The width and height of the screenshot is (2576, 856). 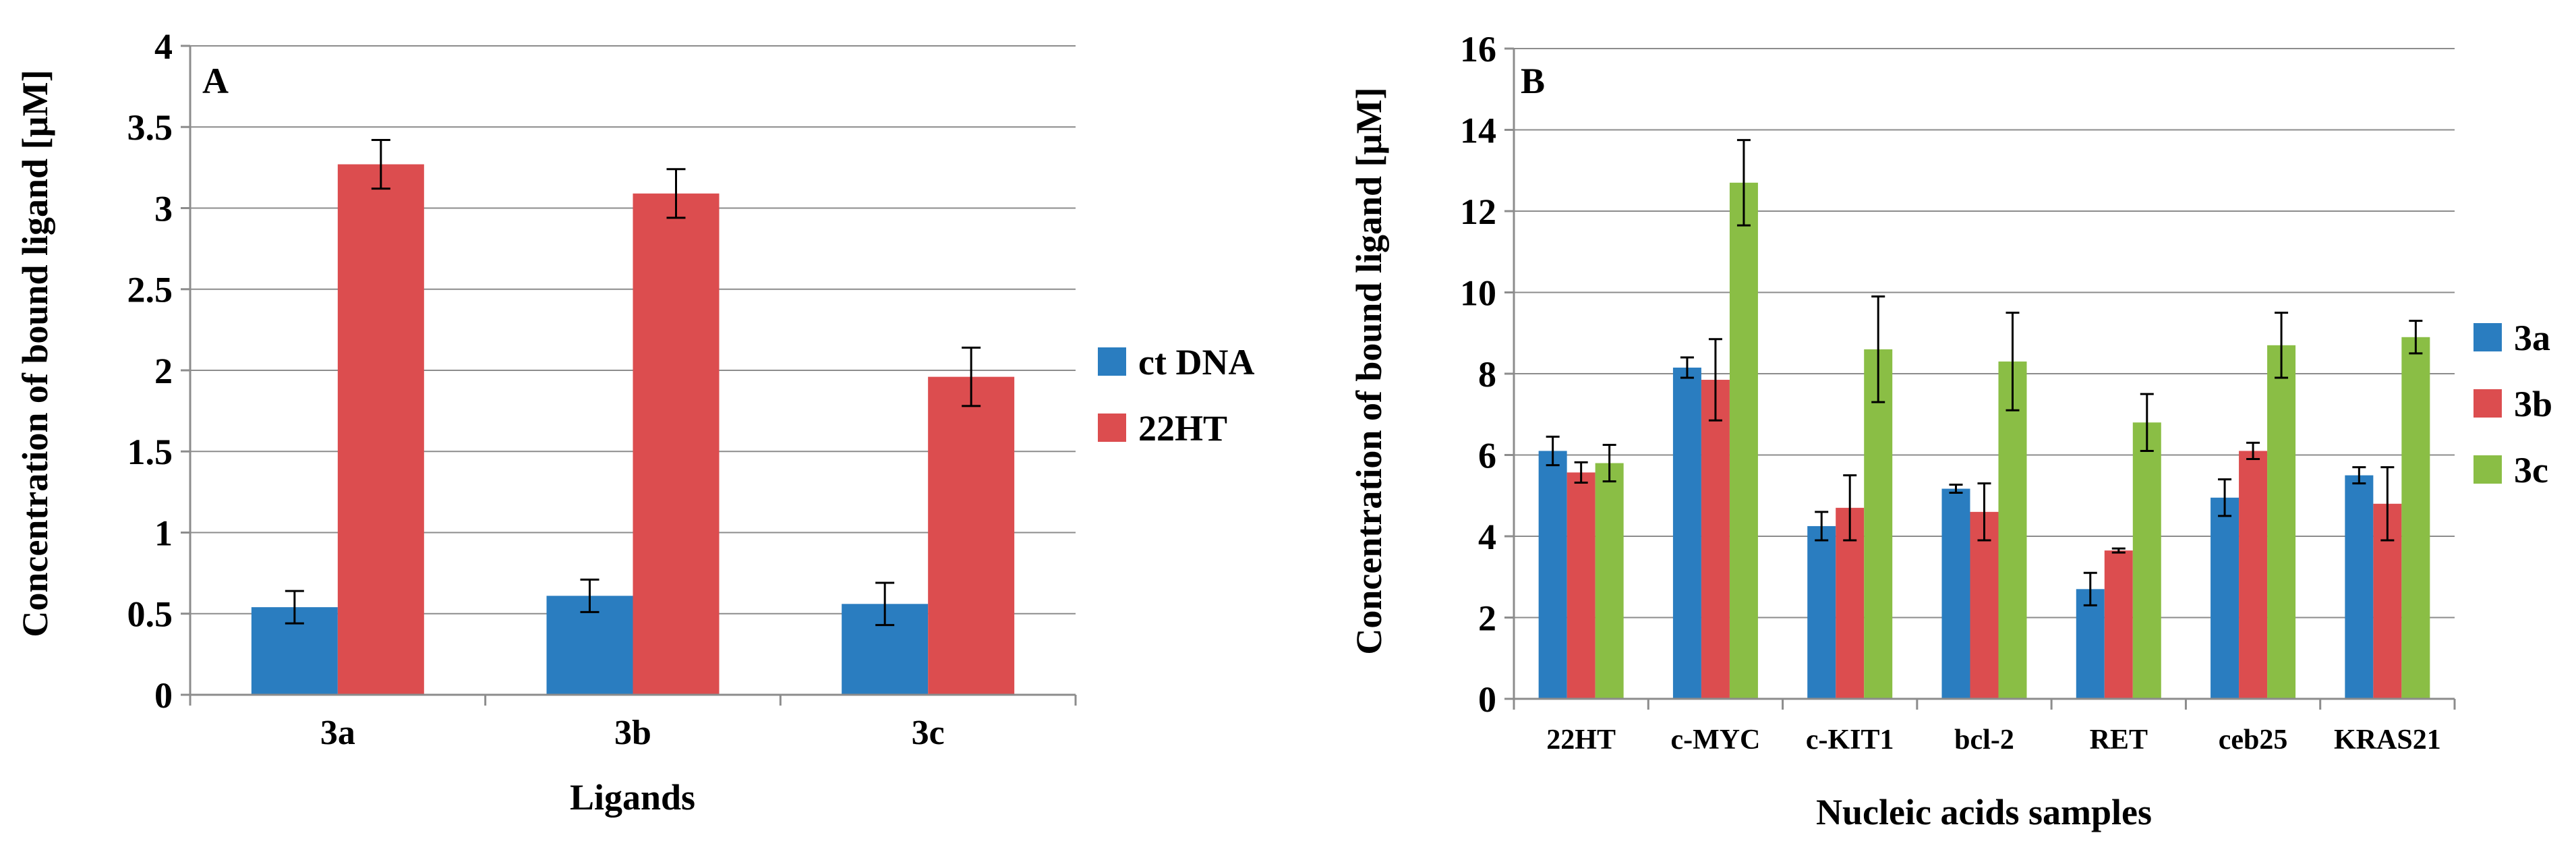 What do you see at coordinates (1176, 395) in the screenshot?
I see `chart-a-legend: ct DNA 22HT` at bounding box center [1176, 395].